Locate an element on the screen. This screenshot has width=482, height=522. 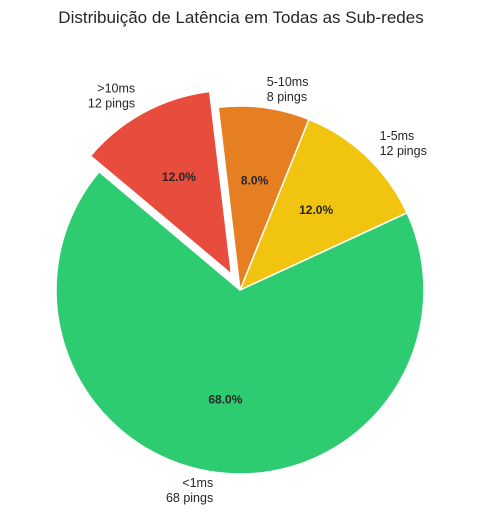
slice-count: 68 pings is located at coordinates (189, 498).